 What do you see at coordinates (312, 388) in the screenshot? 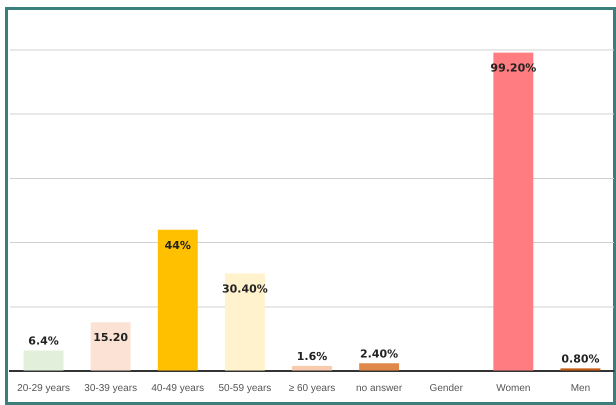
I see `x-tick-label: ≥ 60 years` at bounding box center [312, 388].